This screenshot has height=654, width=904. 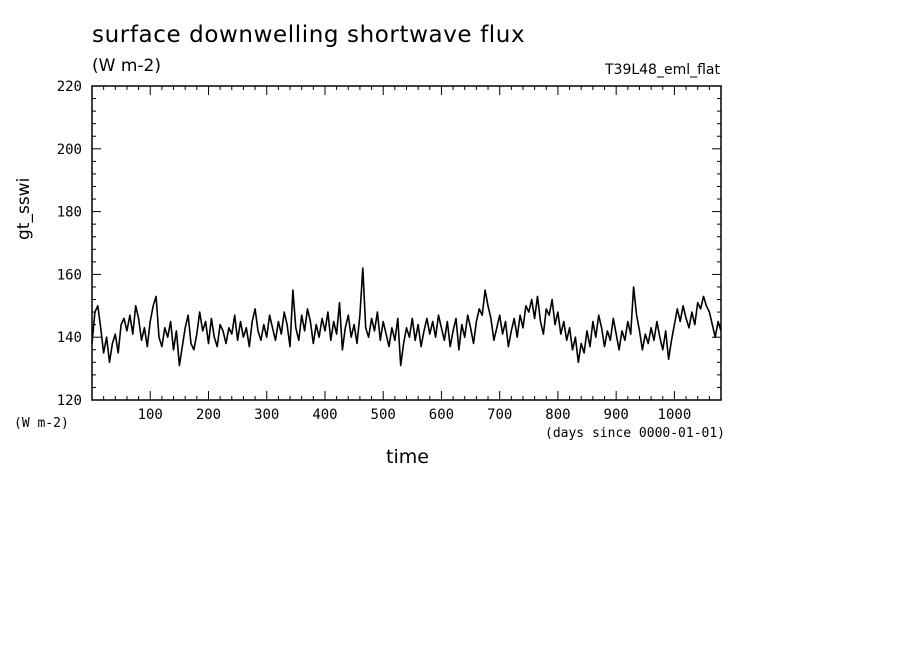 I want to click on x-tick-label: 700, so click(x=499, y=415).